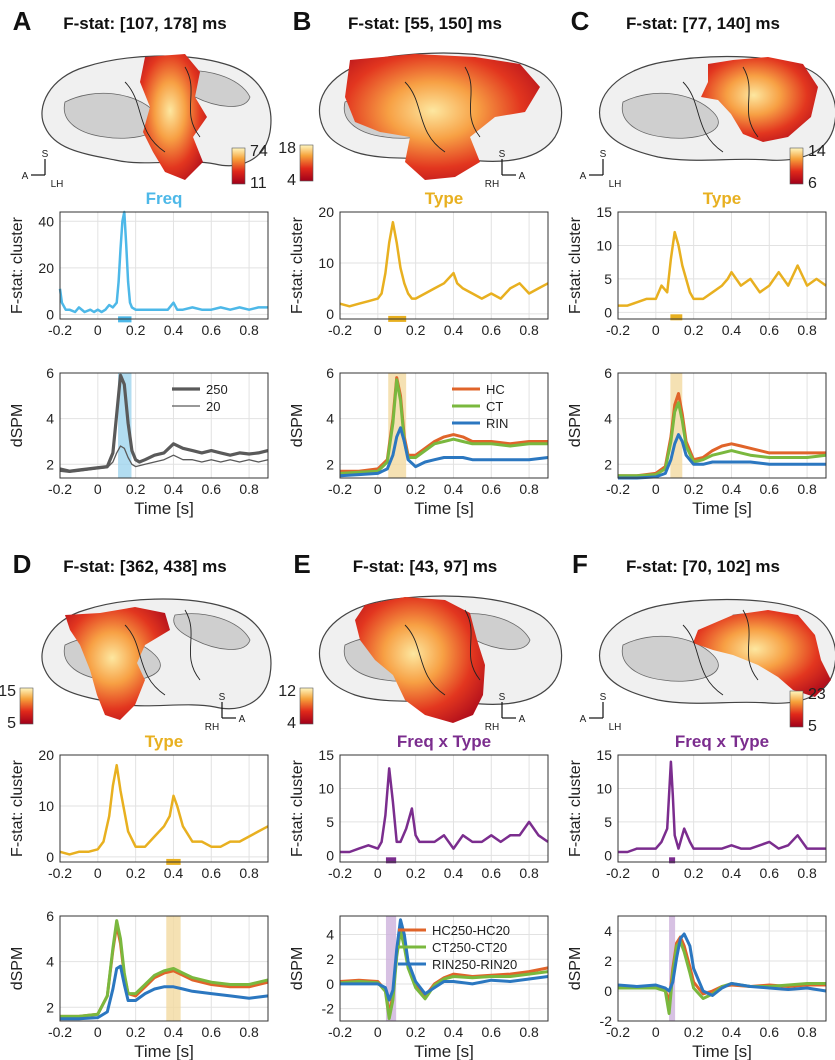 Image resolution: width=835 pixels, height=1060 pixels. I want to click on orientation-hemi: RH, so click(492, 727).